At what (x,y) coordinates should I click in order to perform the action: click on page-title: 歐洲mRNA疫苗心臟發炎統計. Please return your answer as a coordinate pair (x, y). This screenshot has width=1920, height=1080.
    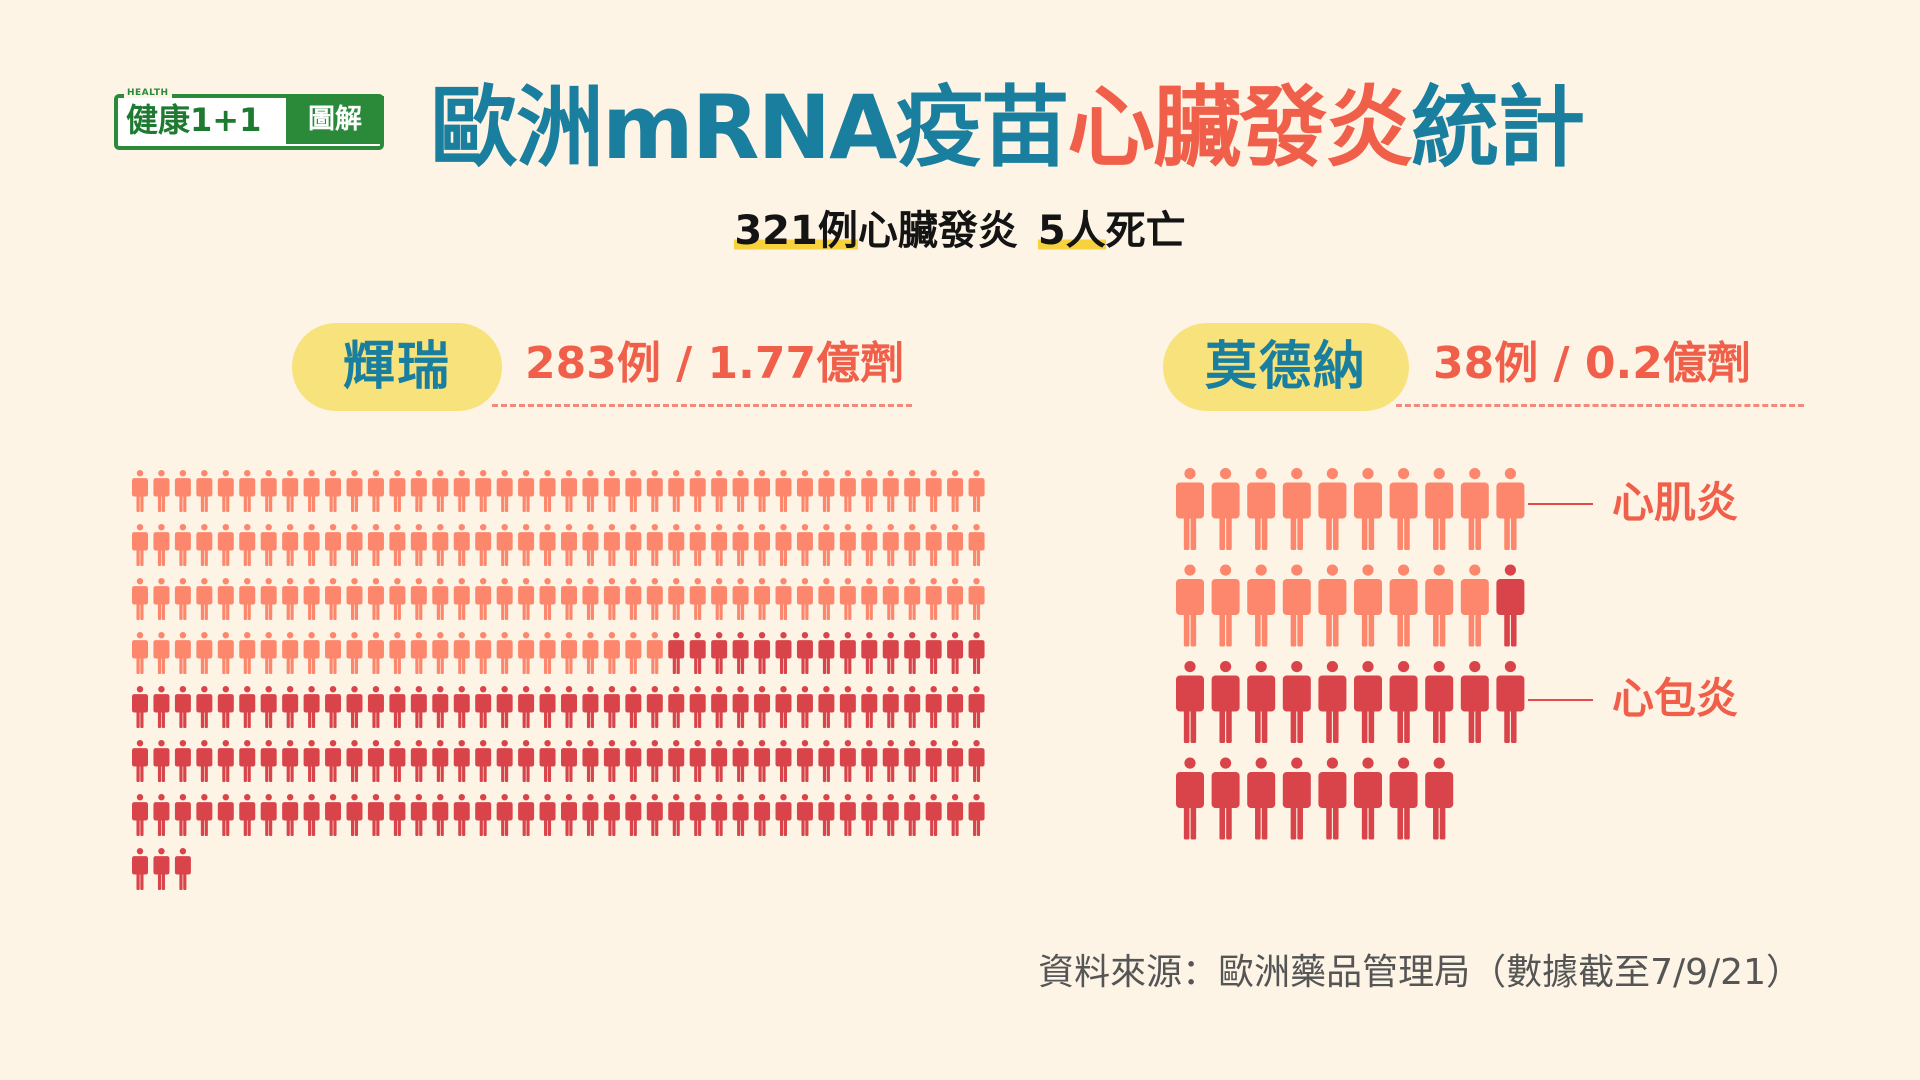
    Looking at the image, I should click on (1007, 127).